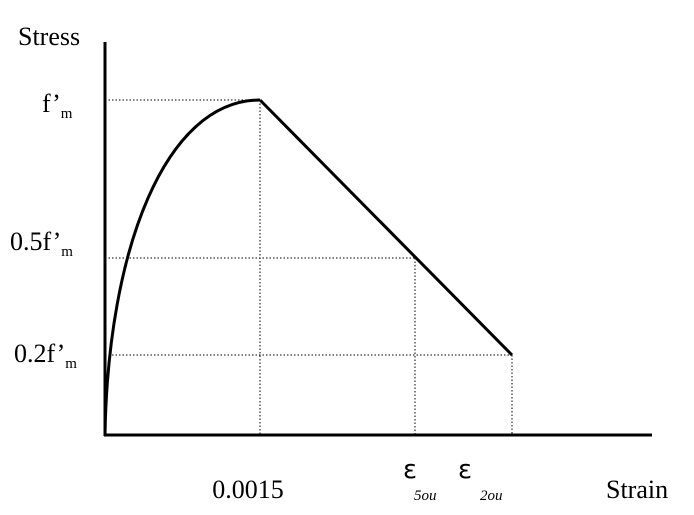 This screenshot has height=515, width=694. What do you see at coordinates (51, 103) in the screenshot?
I see `label-main: f’` at bounding box center [51, 103].